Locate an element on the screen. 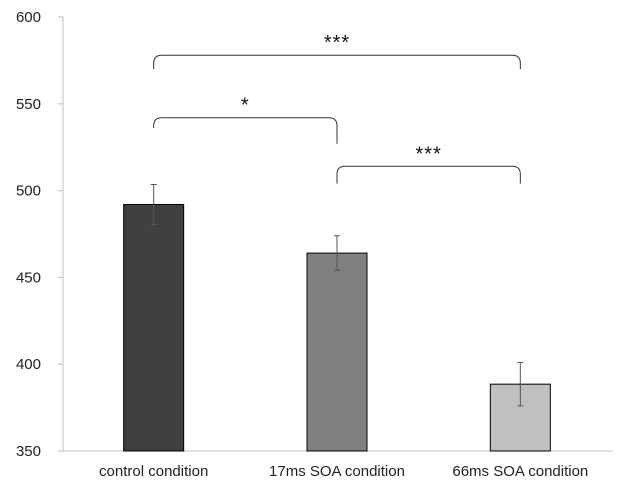 The height and width of the screenshot is (487, 629). x-tick-label: 17ms SOA condition is located at coordinates (337, 471).